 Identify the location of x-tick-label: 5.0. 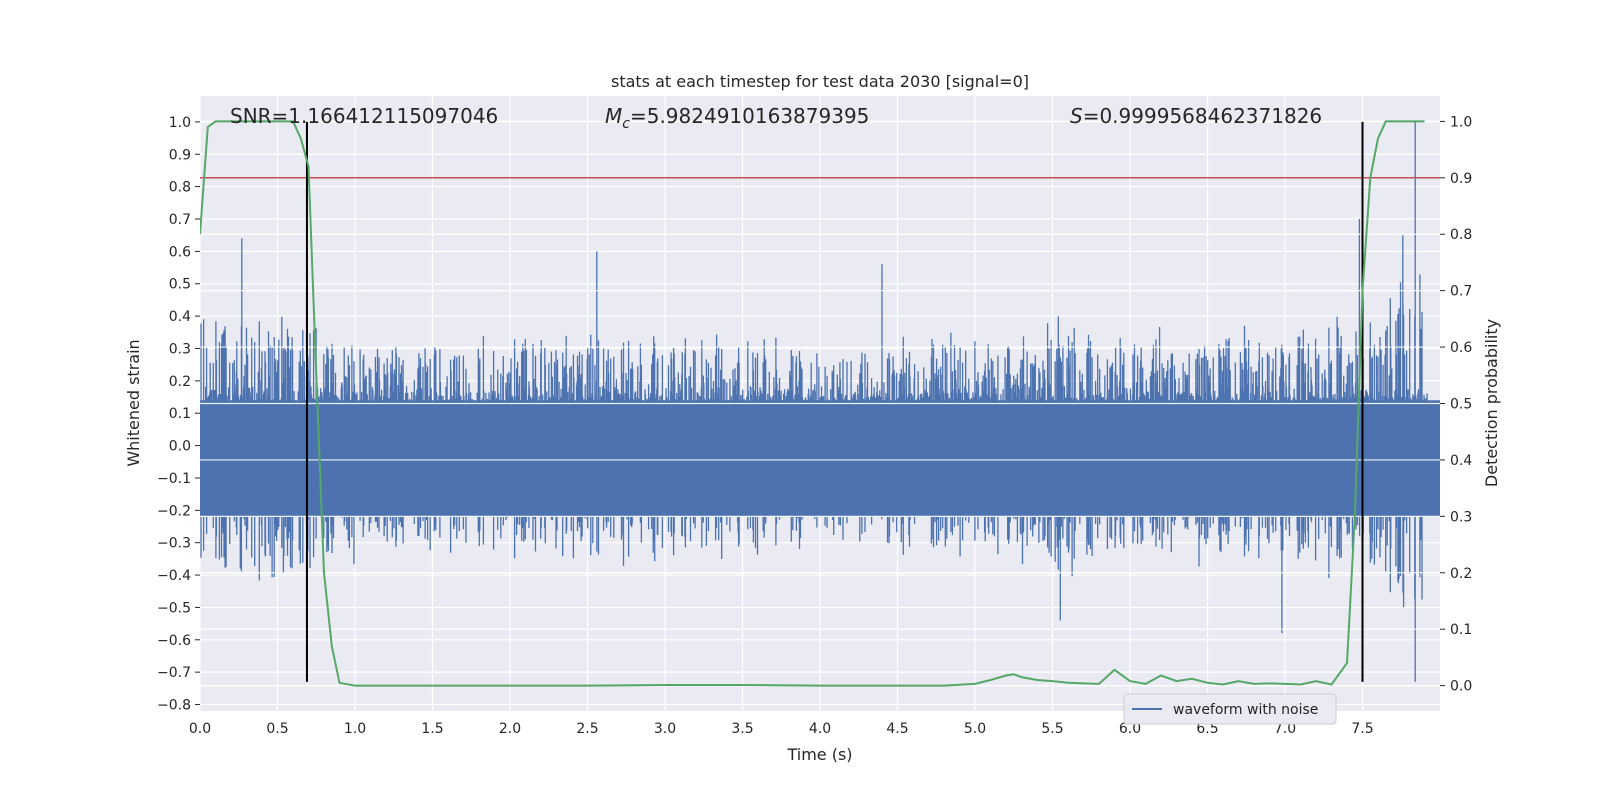
(975, 729).